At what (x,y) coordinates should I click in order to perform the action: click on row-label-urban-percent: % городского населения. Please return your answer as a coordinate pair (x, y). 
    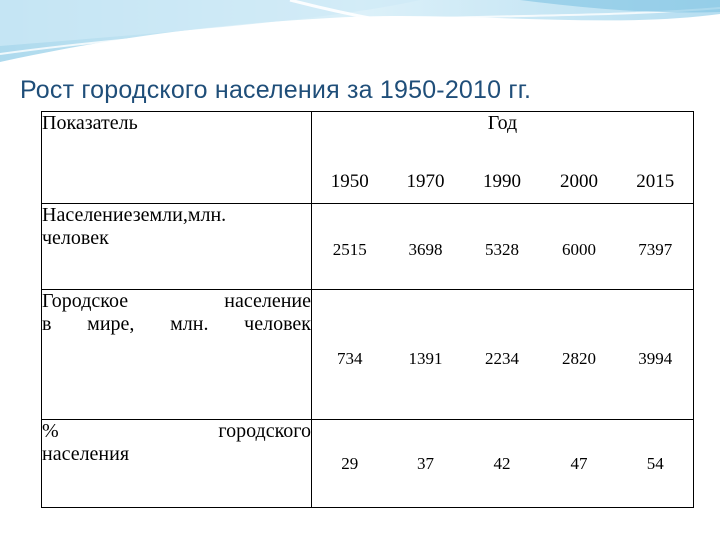
    Looking at the image, I should click on (176, 463).